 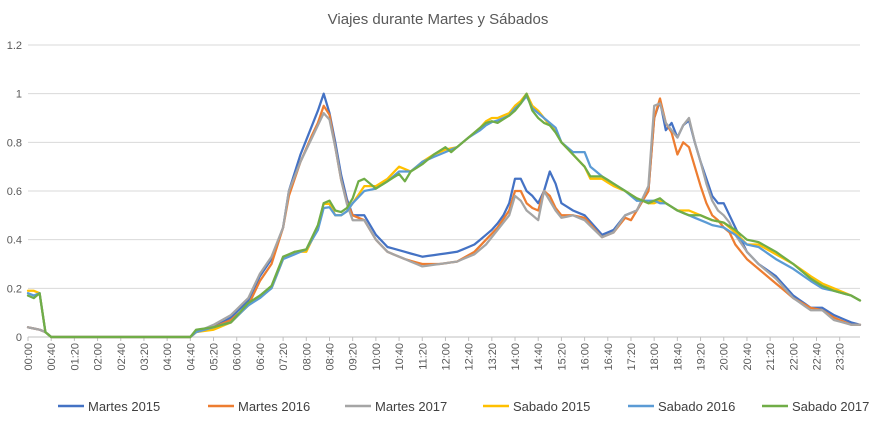 I want to click on x-tick-label: 11:20, so click(x=423, y=356).